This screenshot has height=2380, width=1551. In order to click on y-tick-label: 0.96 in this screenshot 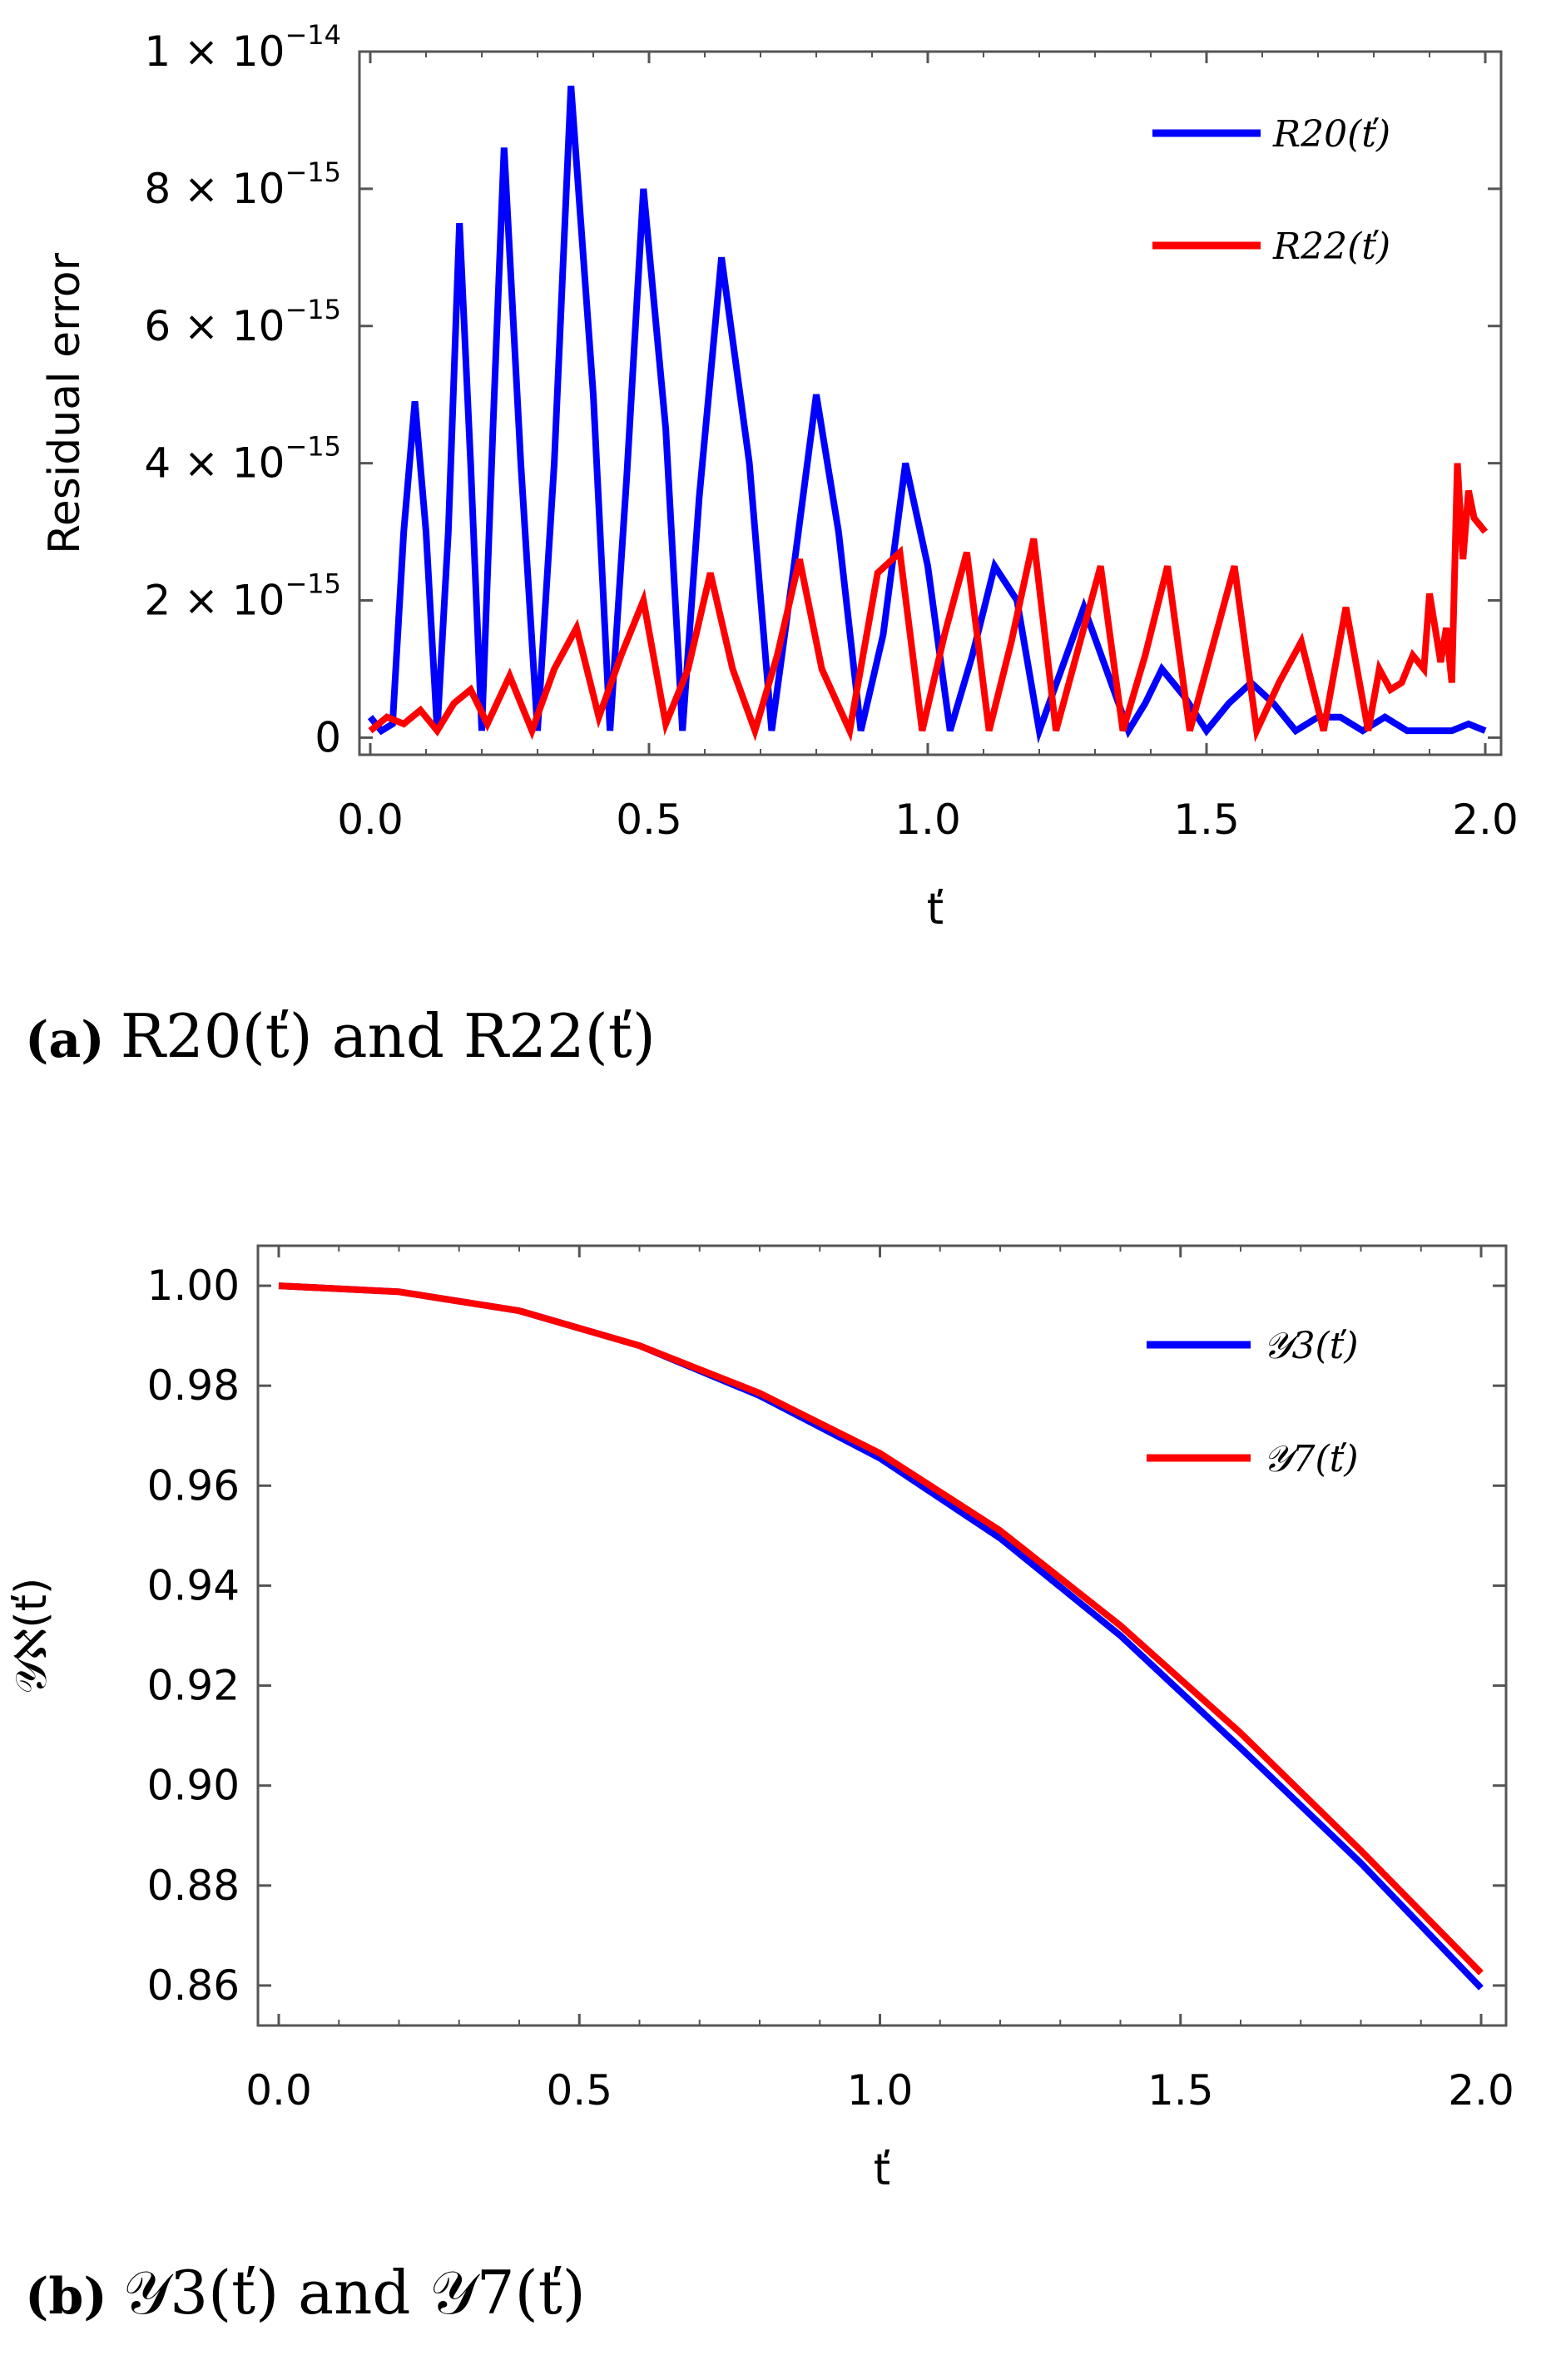, I will do `click(194, 1485)`.